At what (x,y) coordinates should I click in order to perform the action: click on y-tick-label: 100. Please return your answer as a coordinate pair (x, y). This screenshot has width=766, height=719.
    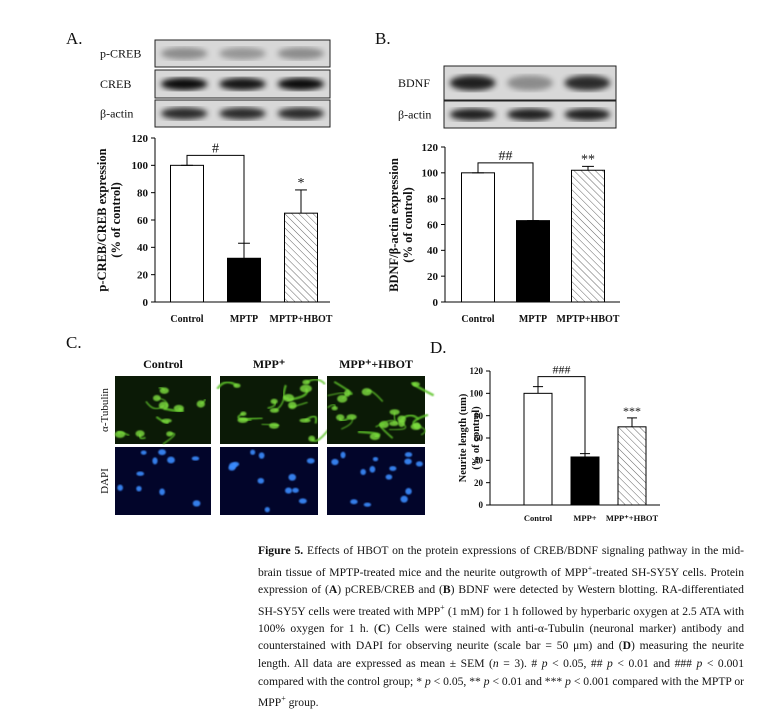
    Looking at the image, I should click on (477, 393).